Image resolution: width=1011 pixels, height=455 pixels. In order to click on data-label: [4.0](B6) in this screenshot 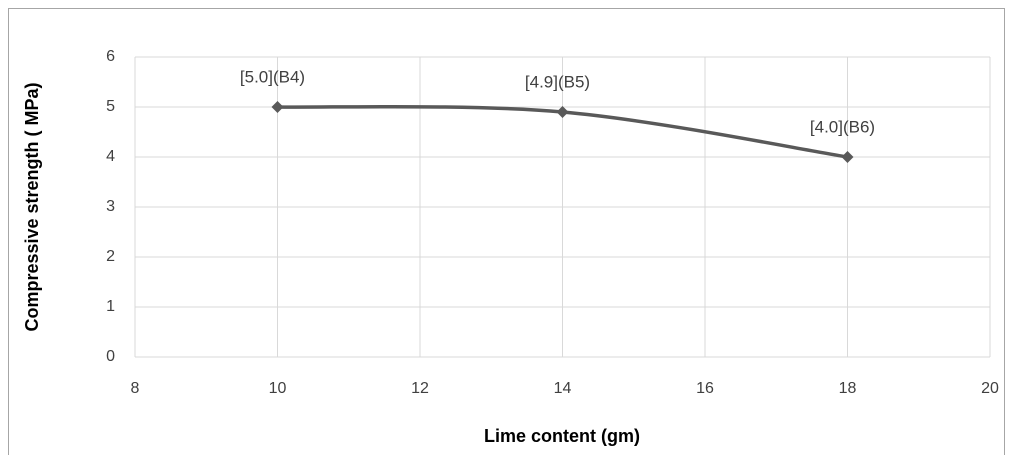, I will do `click(842, 126)`.